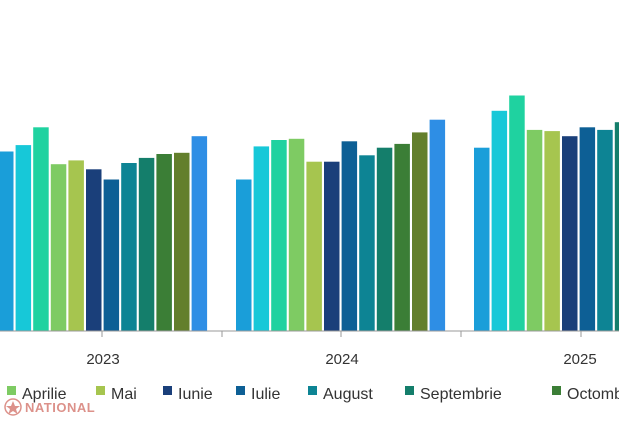 Image resolution: width=619 pixels, height=421 pixels. Describe the element at coordinates (60, 407) in the screenshot. I see `watermark-text: NATIONAL` at that location.